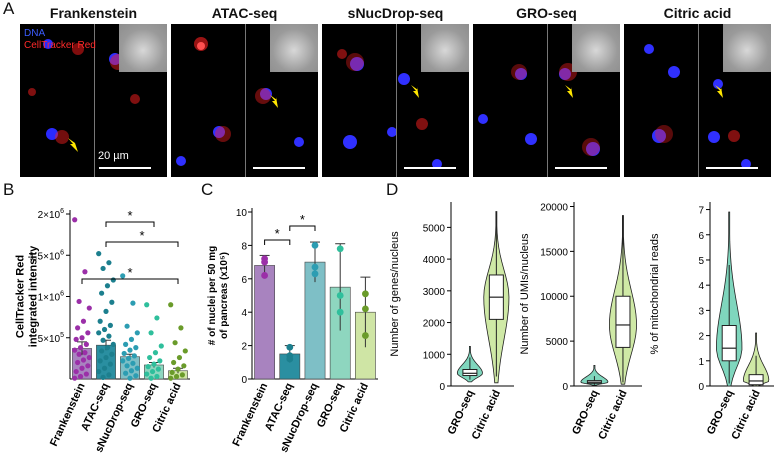  What do you see at coordinates (701, 387) in the screenshot?
I see `y-tick-label: 0` at bounding box center [701, 387].